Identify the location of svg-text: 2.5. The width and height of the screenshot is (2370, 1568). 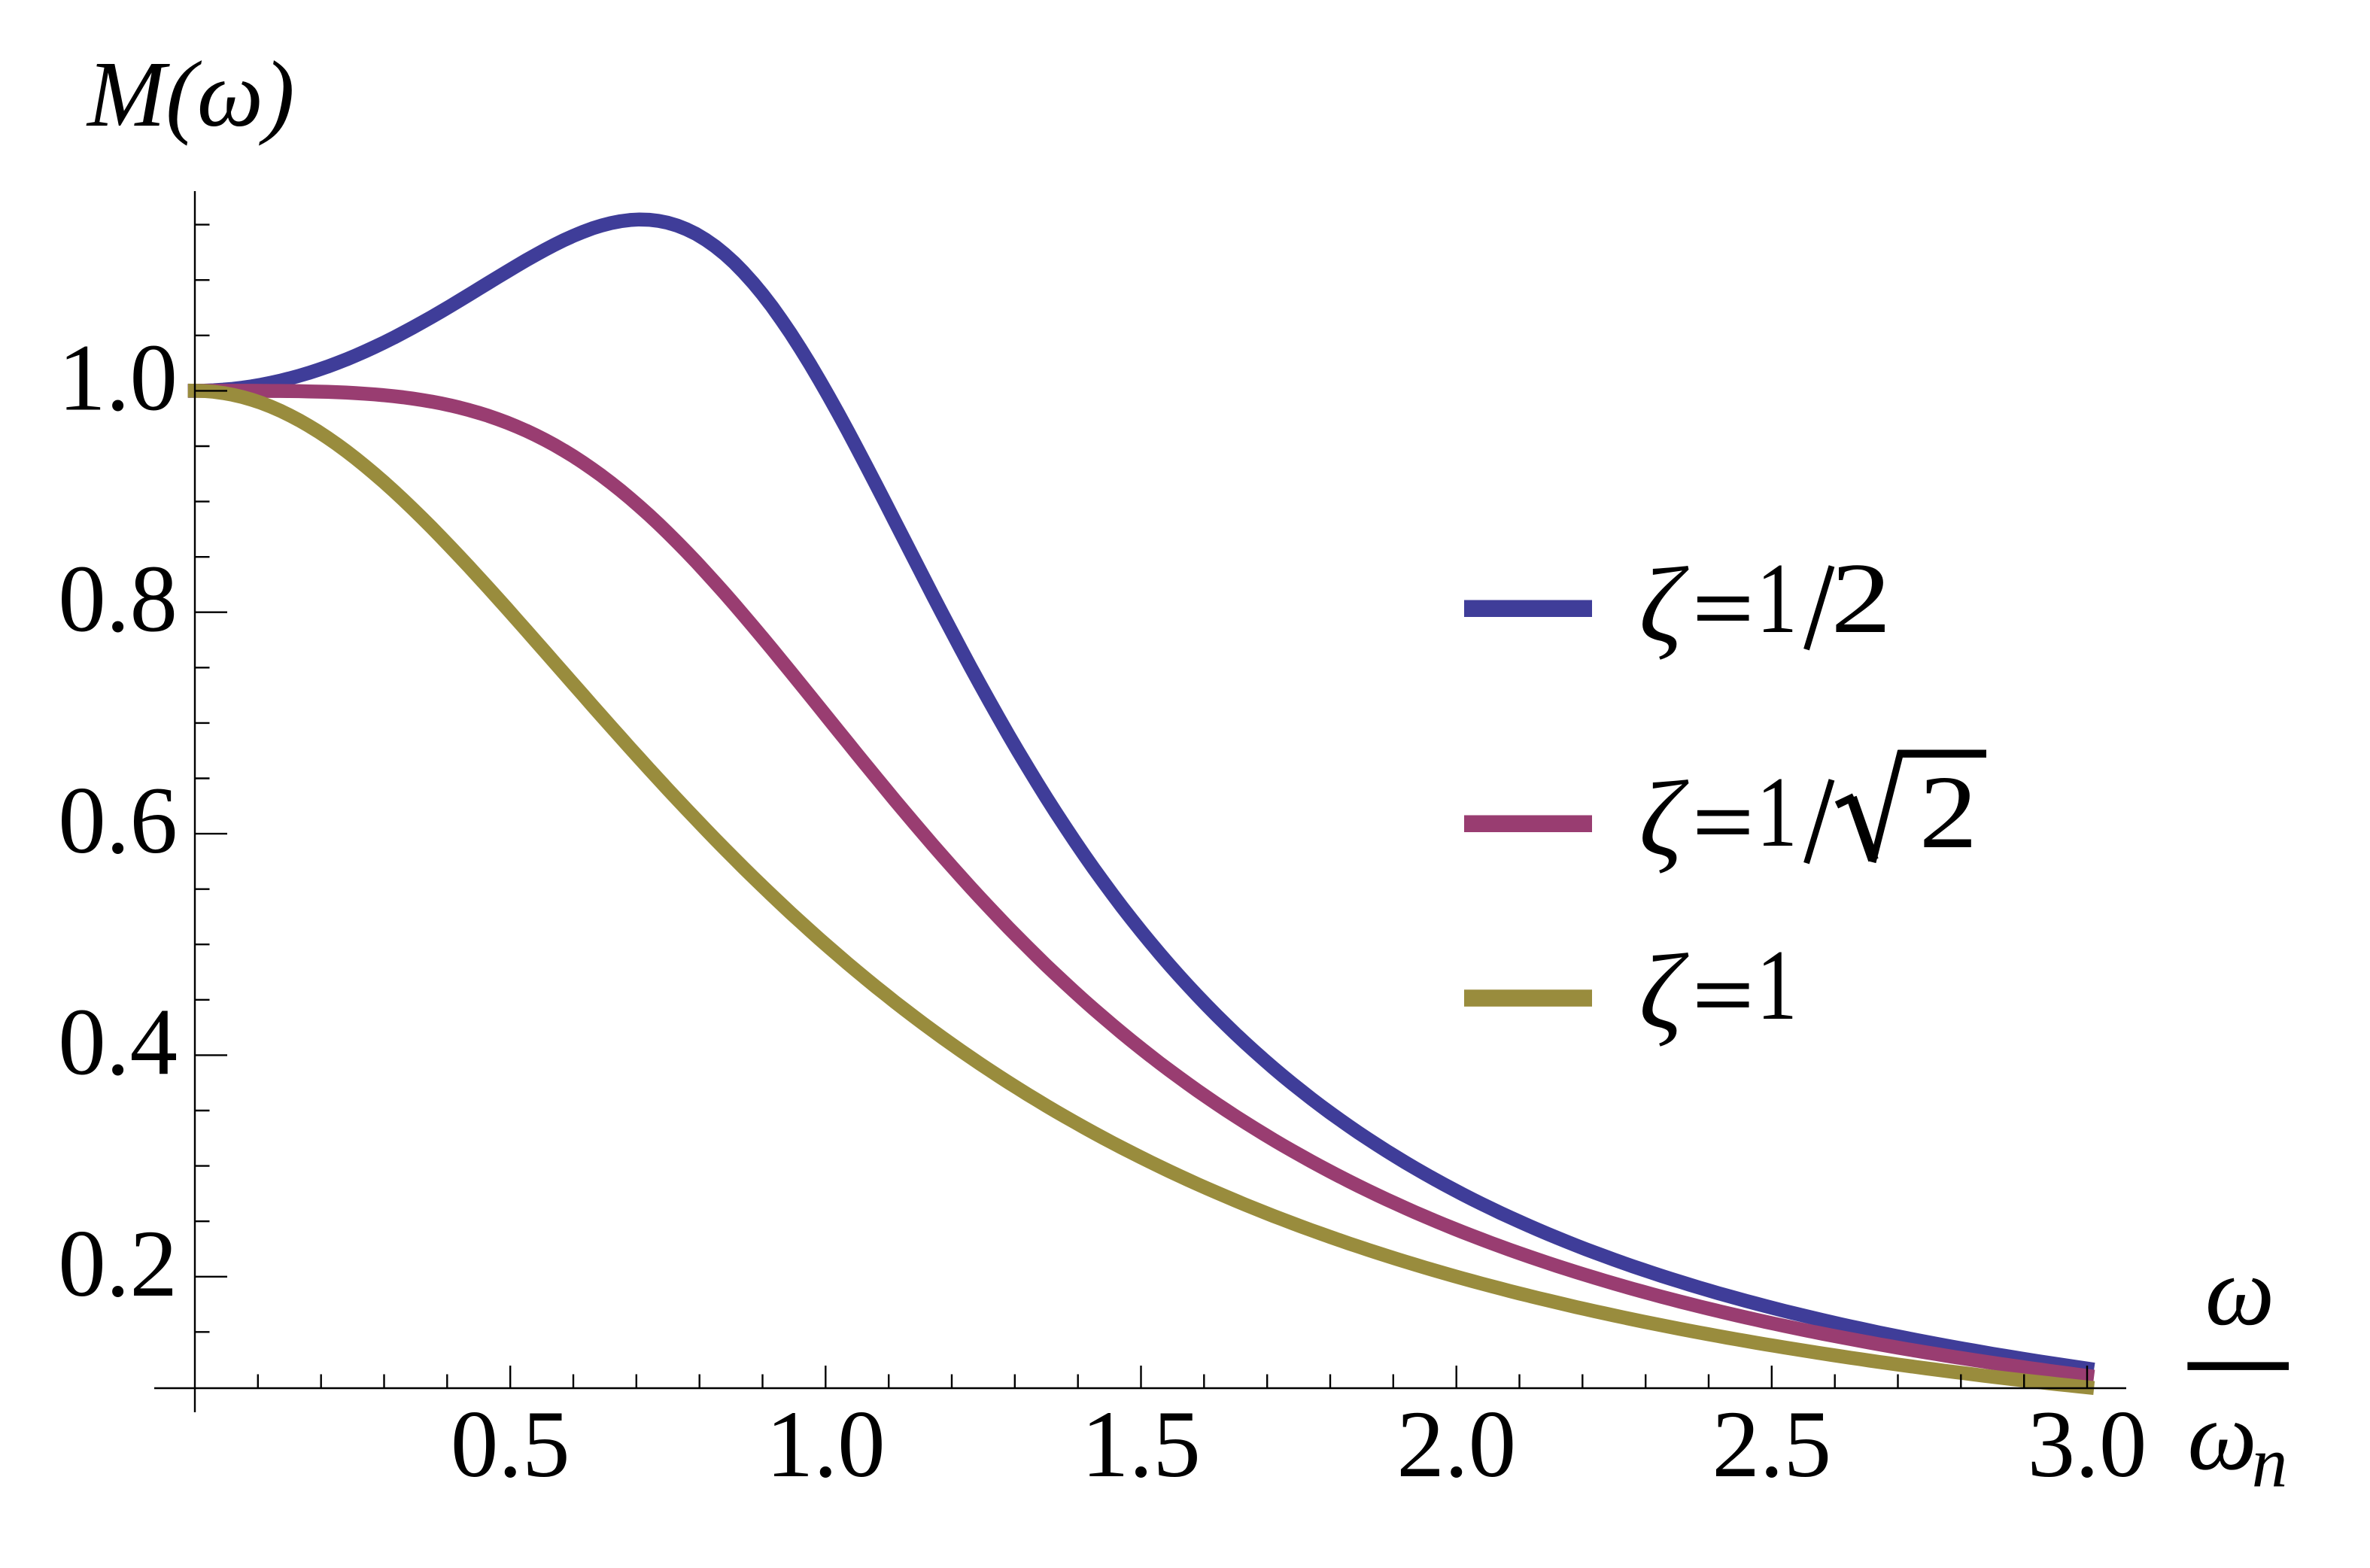
(1771, 1444).